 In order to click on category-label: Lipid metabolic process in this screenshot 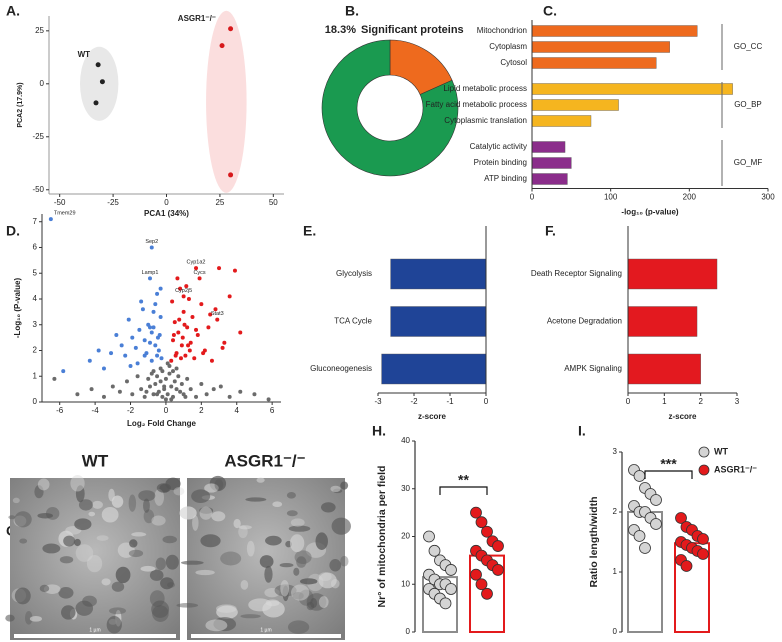, I will do `click(485, 88)`.